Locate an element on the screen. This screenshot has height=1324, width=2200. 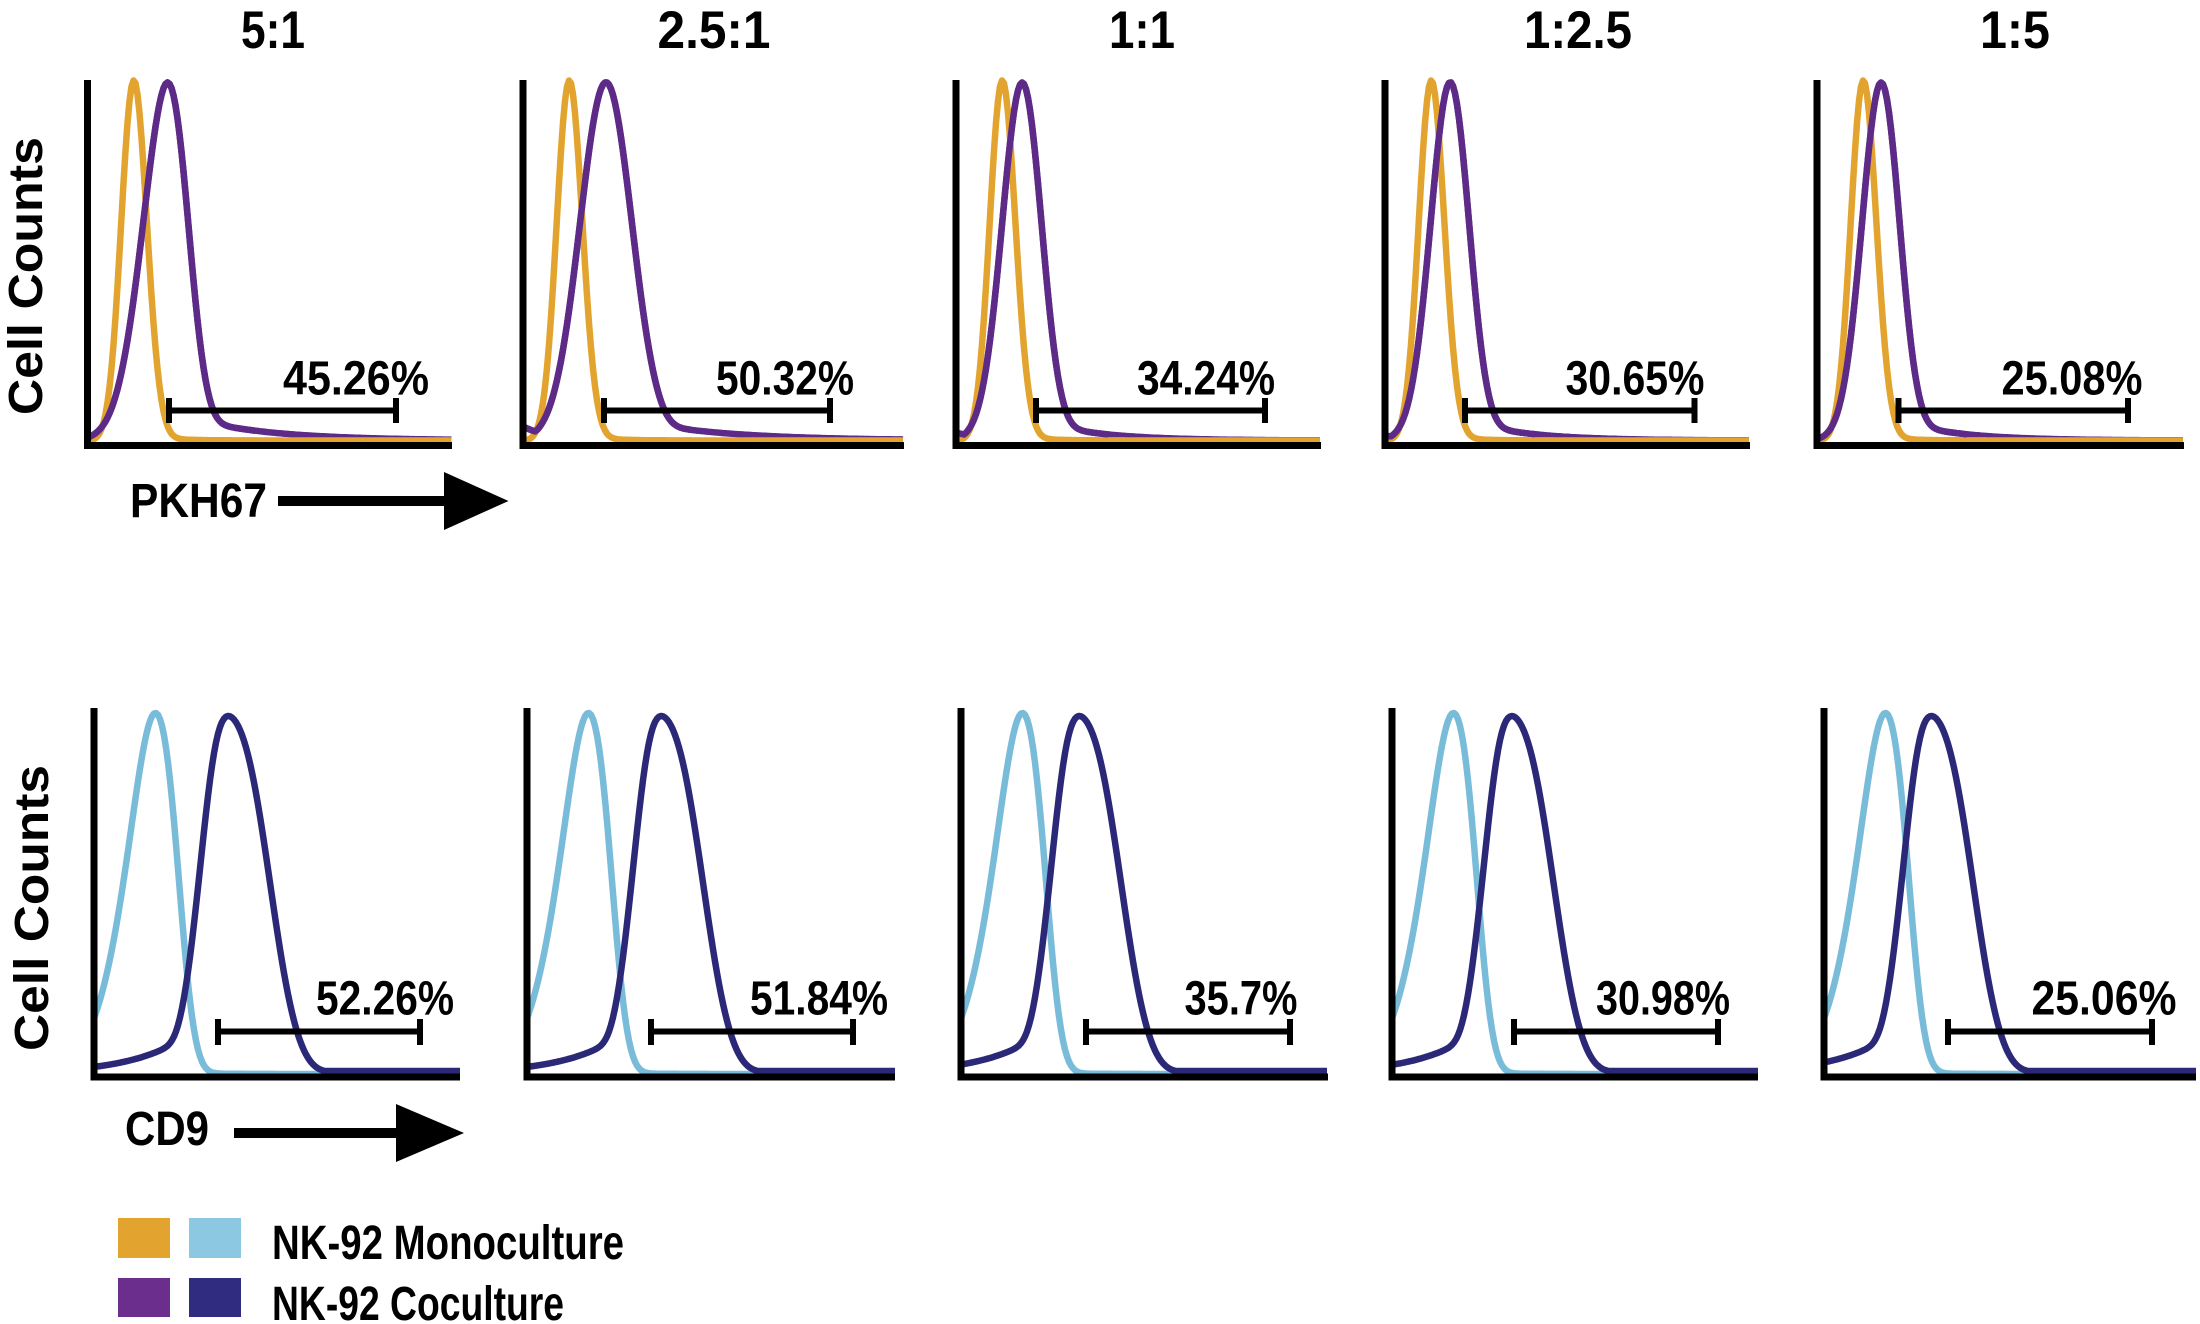
svg-text: 52.26% is located at coordinates (385, 999).